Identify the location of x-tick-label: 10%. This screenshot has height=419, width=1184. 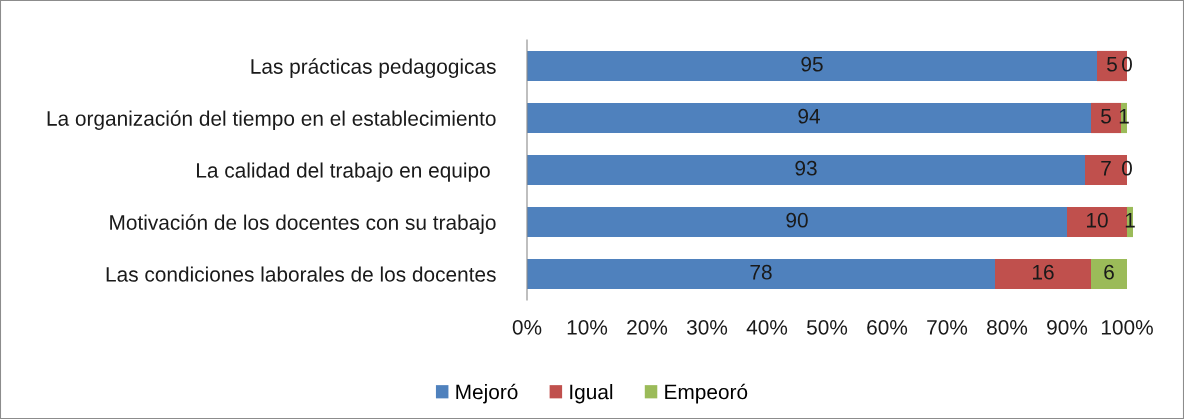
(587, 327).